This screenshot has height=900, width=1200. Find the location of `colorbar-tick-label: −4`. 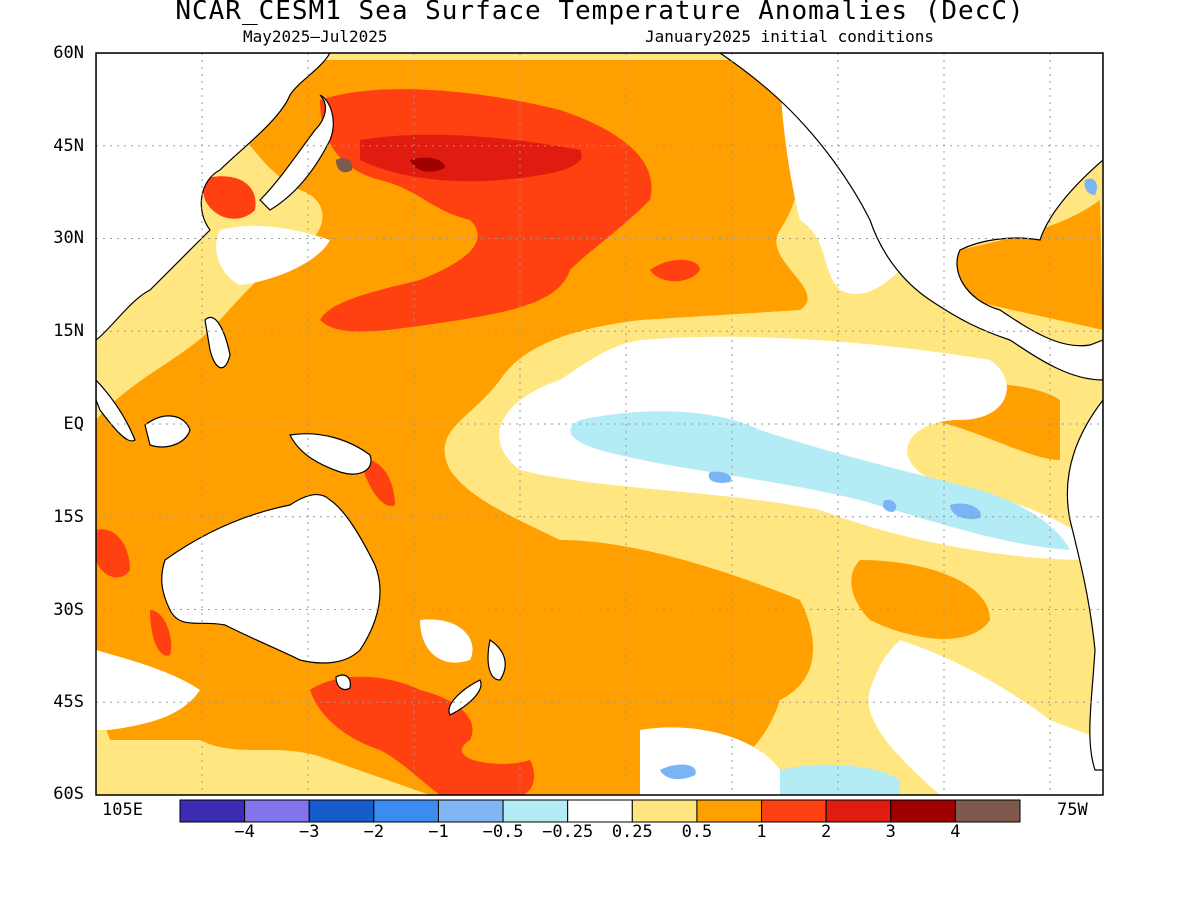

colorbar-tick-label: −4 is located at coordinates (244, 832).